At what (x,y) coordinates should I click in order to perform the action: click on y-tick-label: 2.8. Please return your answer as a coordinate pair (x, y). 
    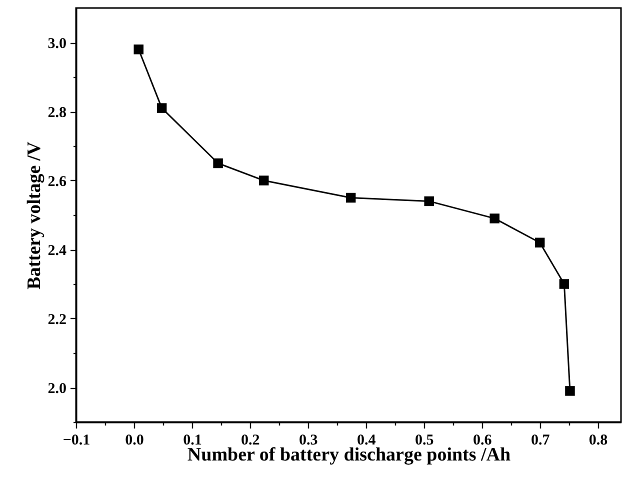
    Looking at the image, I should click on (57, 113).